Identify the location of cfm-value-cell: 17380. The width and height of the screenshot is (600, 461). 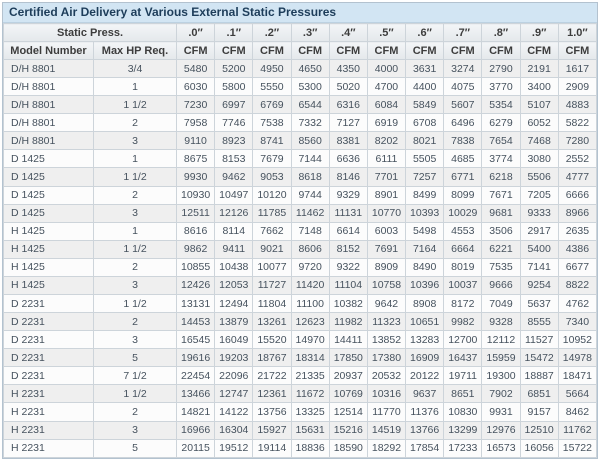
(386, 358).